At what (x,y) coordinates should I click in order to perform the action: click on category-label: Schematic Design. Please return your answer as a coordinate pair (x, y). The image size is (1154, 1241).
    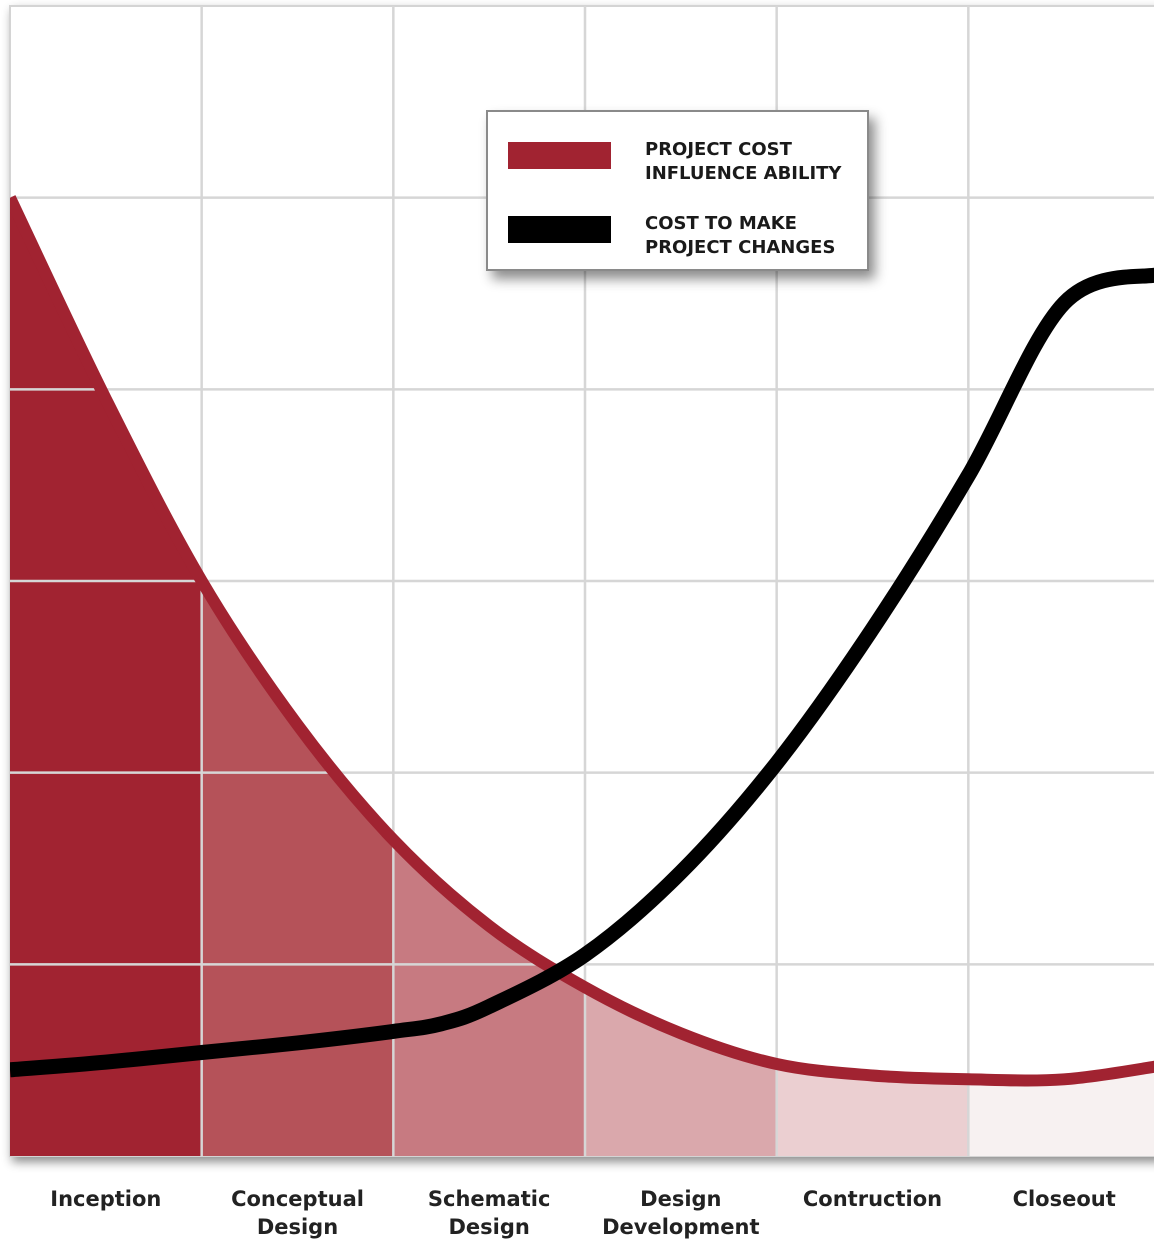
    Looking at the image, I should click on (489, 1213).